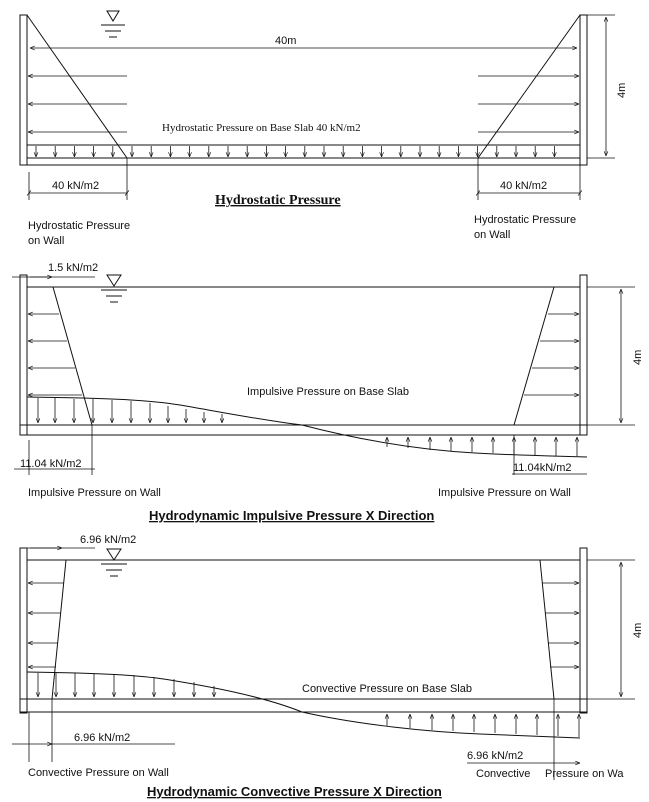  Describe the element at coordinates (542, 468) in the screenshot. I see `right-value-label: 11.04kN/m2` at that location.